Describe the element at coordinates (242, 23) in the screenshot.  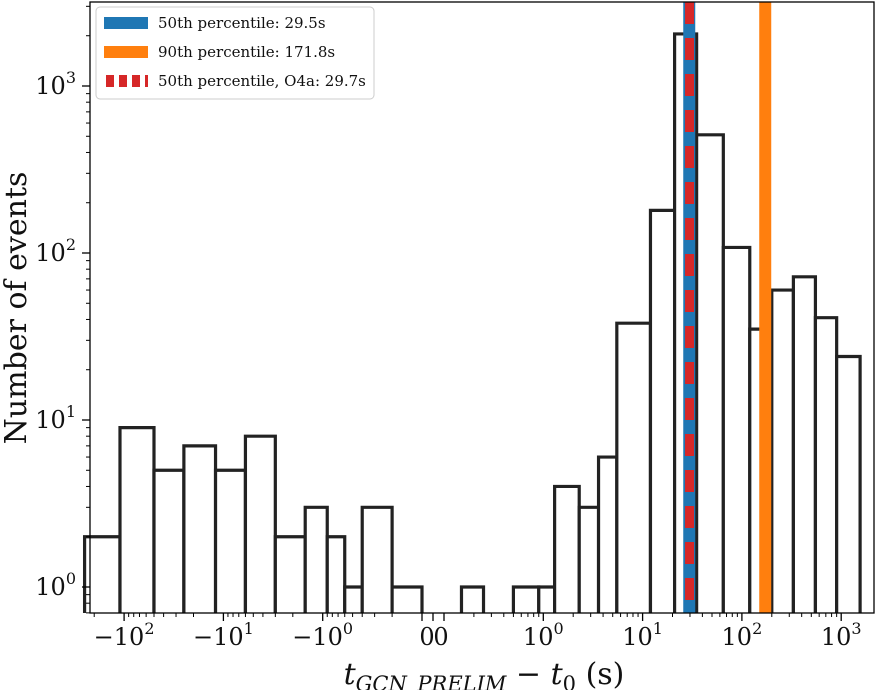
I see `legend-label: 50th percentile: 29.5s` at that location.